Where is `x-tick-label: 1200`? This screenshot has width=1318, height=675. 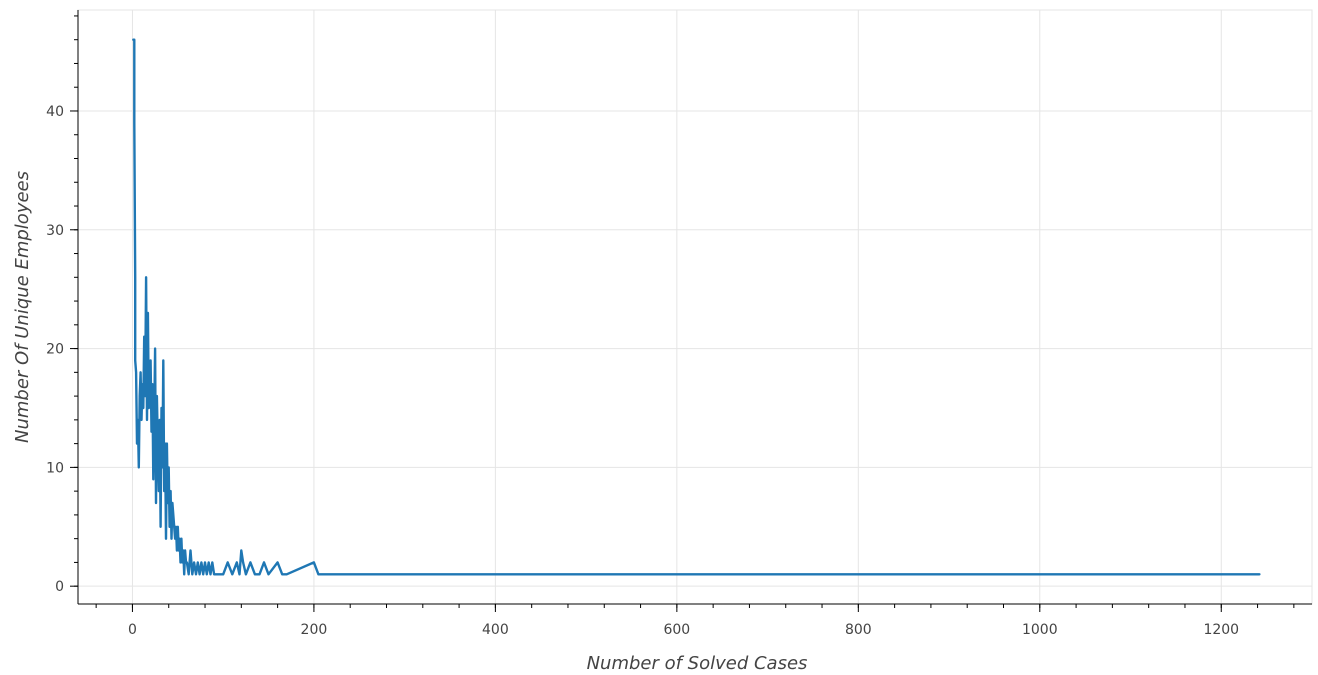
x-tick-label: 1200 is located at coordinates (1221, 630).